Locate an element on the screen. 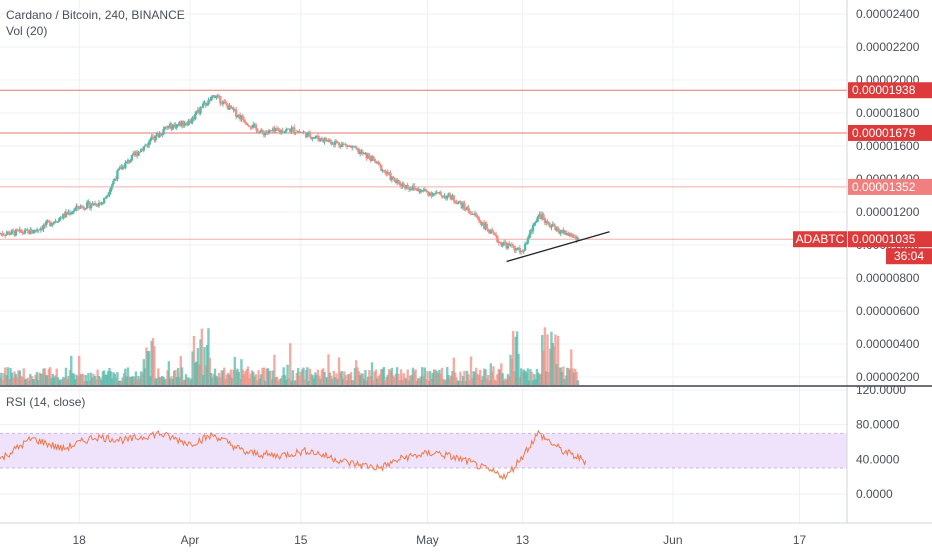 The width and height of the screenshot is (932, 555). price-tick-label: 0.00001800 is located at coordinates (888, 113).